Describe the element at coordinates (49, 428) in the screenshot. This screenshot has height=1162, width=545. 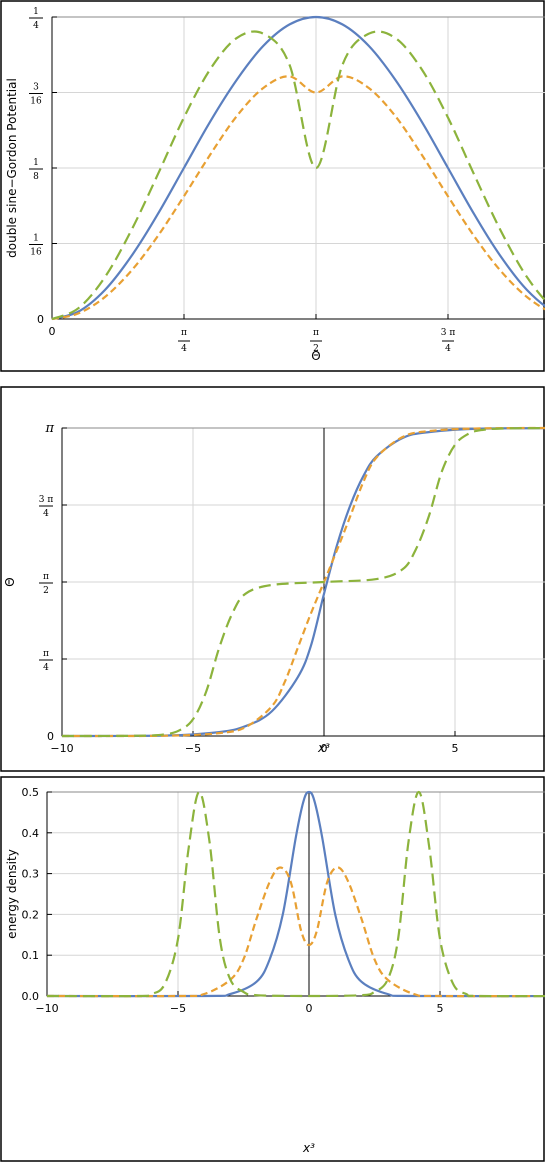
I see `y-tick-label: π` at that location.